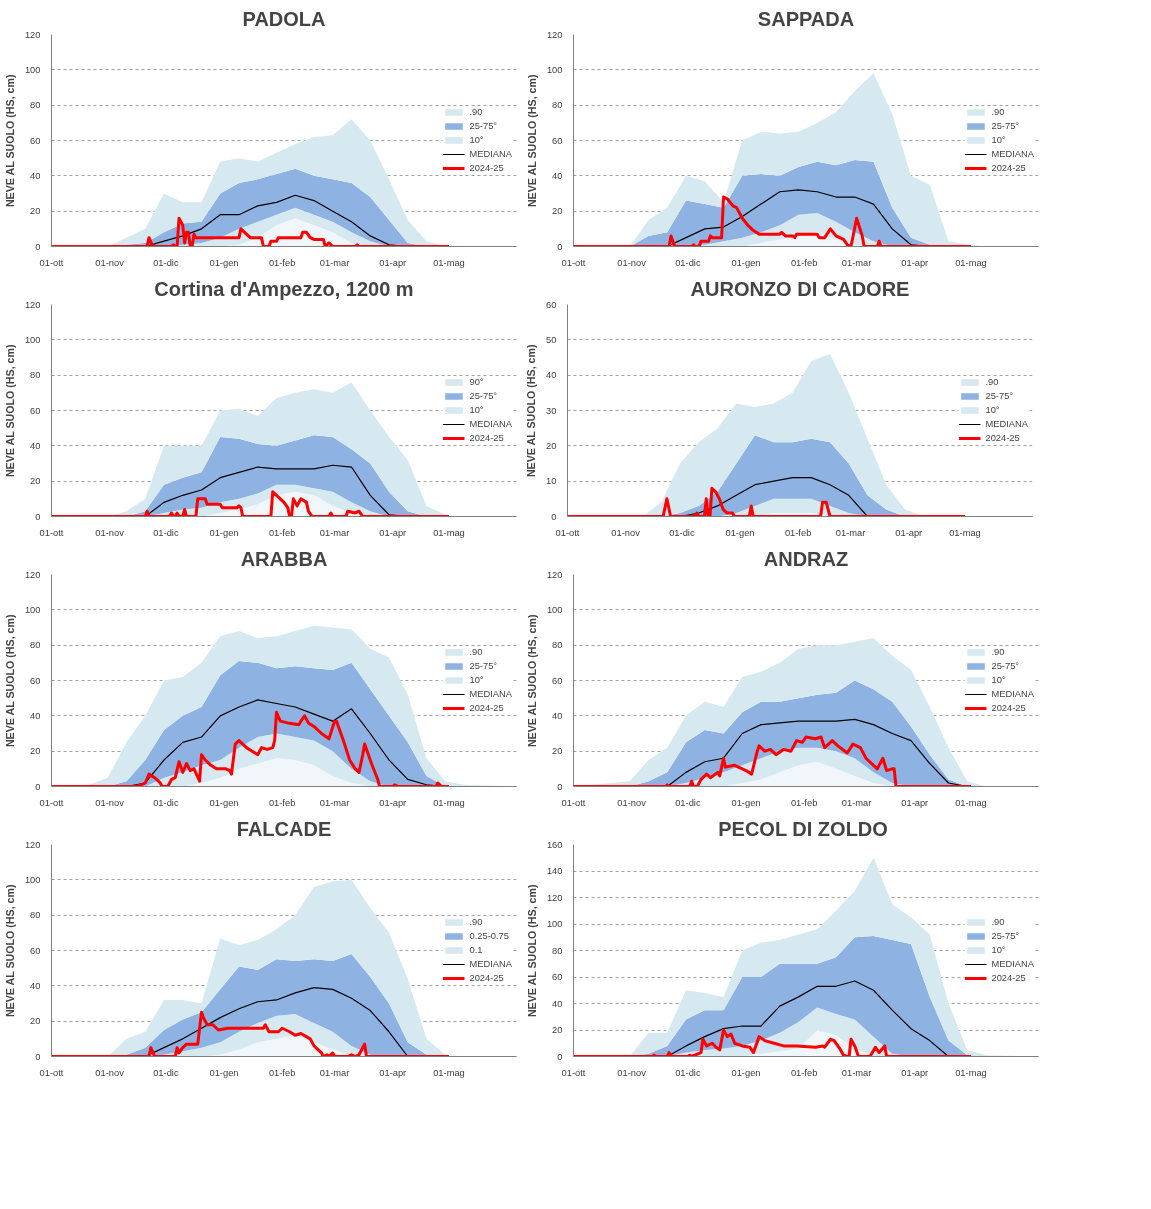 This screenshot has height=1209, width=1151. What do you see at coordinates (806, 18) in the screenshot?
I see `chart-title: SAPPADA` at bounding box center [806, 18].